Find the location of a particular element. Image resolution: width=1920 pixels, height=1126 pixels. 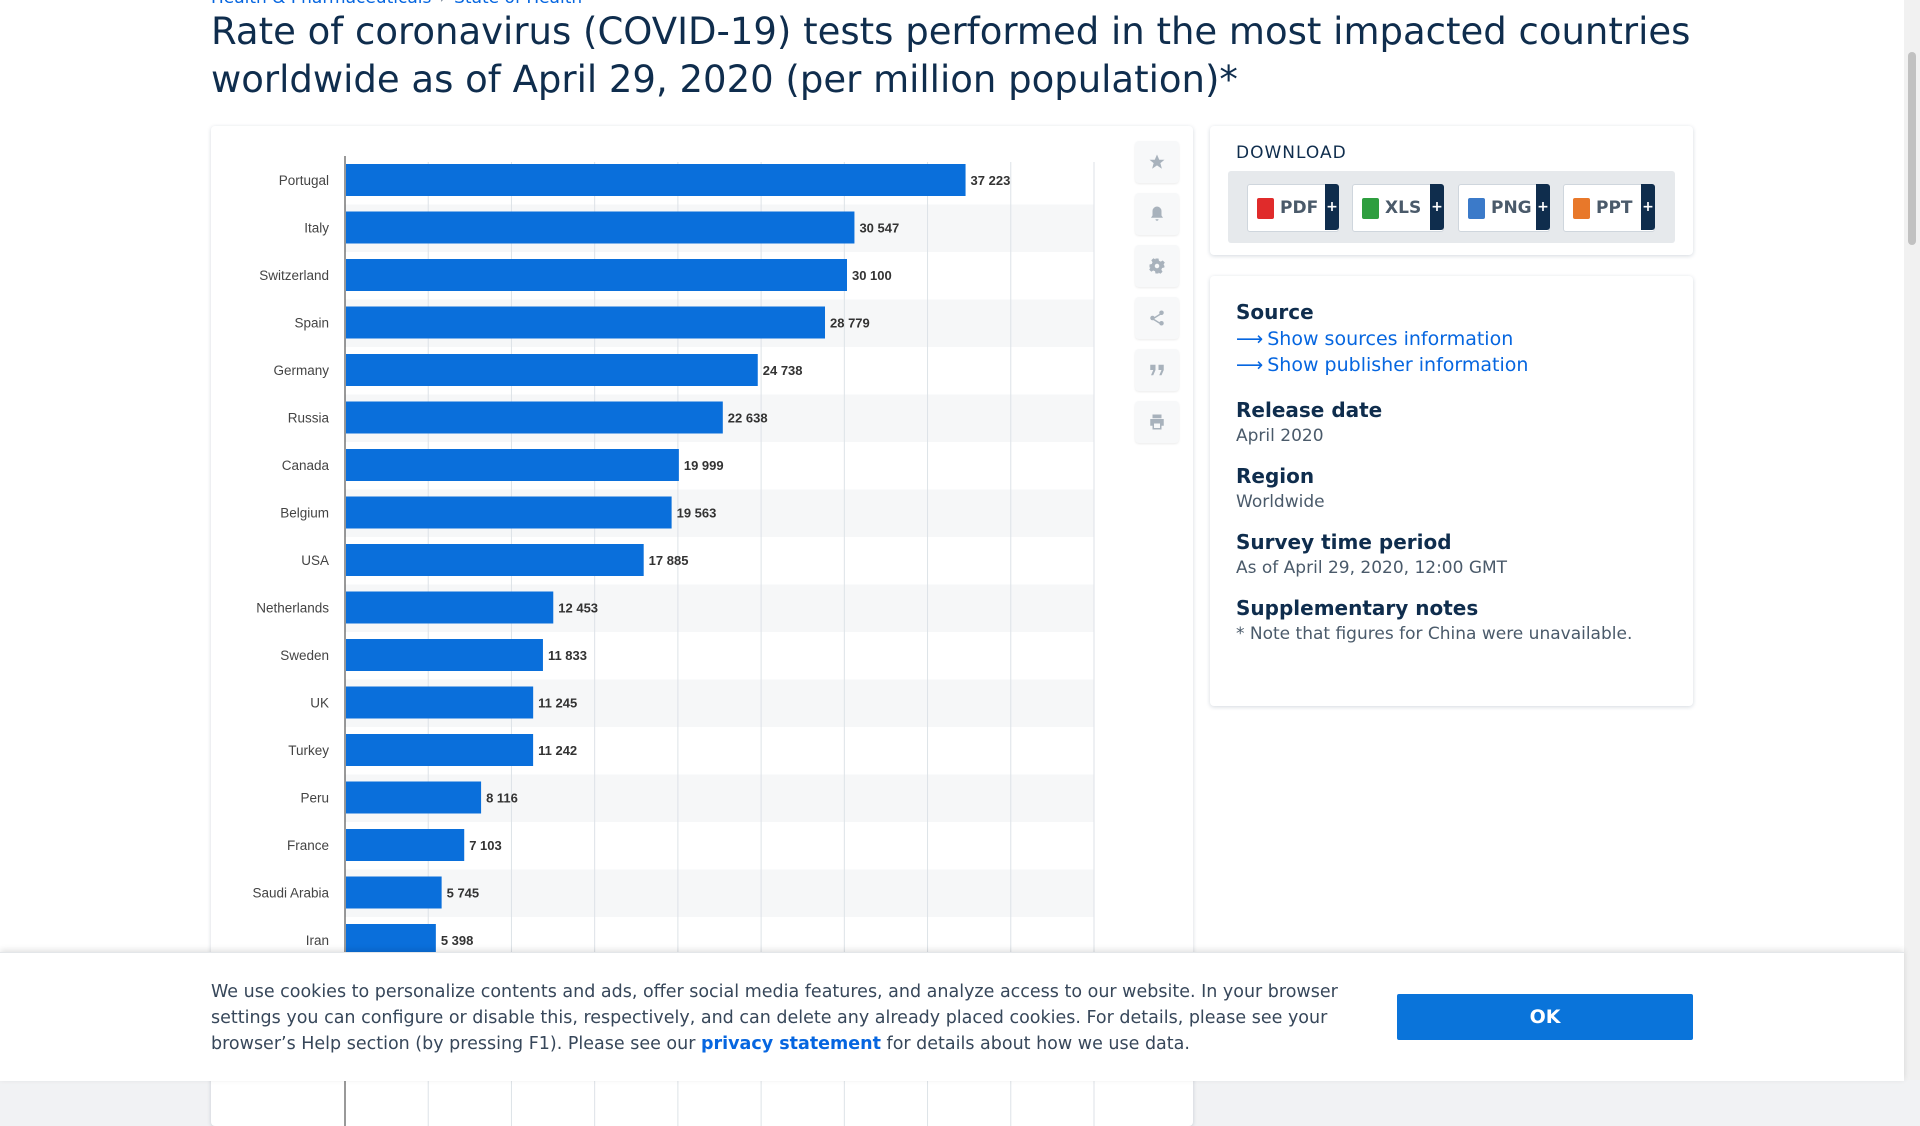

show-sources-link: ⟶ Show sources information is located at coordinates (1456, 339).